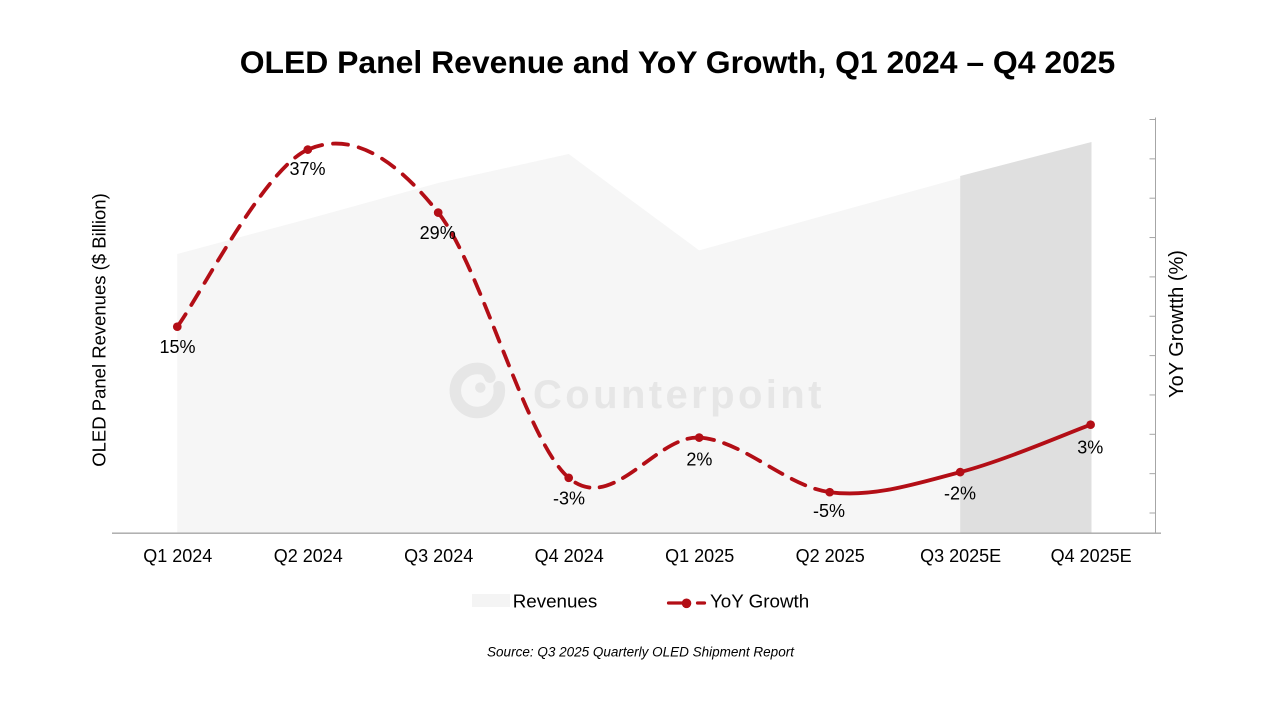  Describe the element at coordinates (307, 169) in the screenshot. I see `svg-text: 37%` at that location.